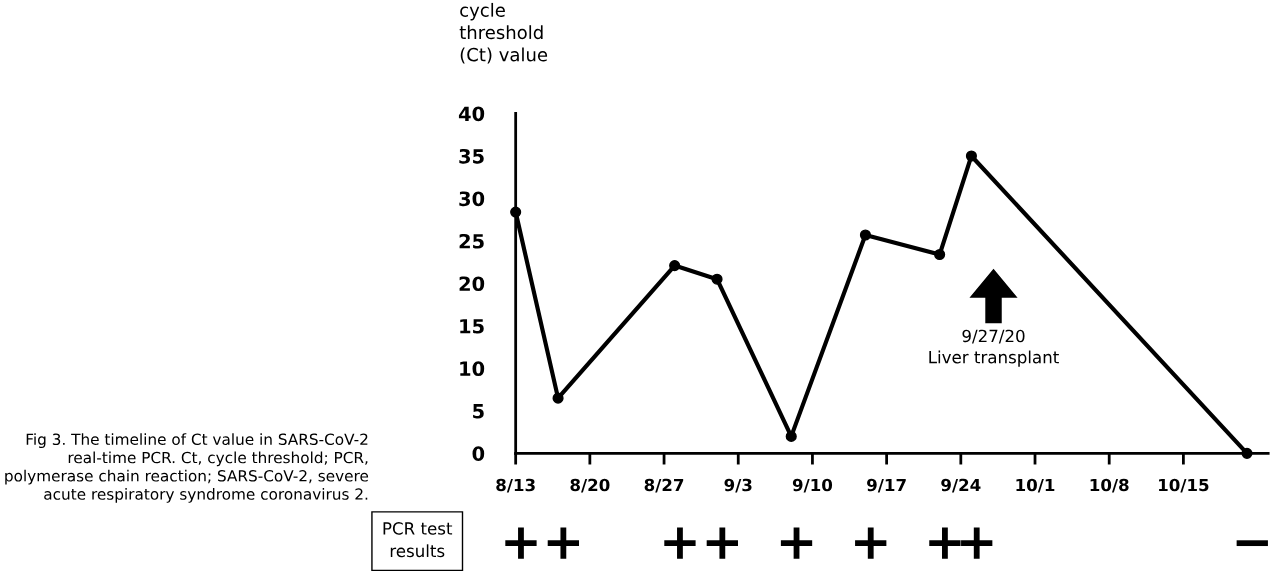 This screenshot has height=585, width=1272. What do you see at coordinates (503, 33) in the screenshot?
I see `y-axis-title: cycle threshold (Ct) value` at bounding box center [503, 33].